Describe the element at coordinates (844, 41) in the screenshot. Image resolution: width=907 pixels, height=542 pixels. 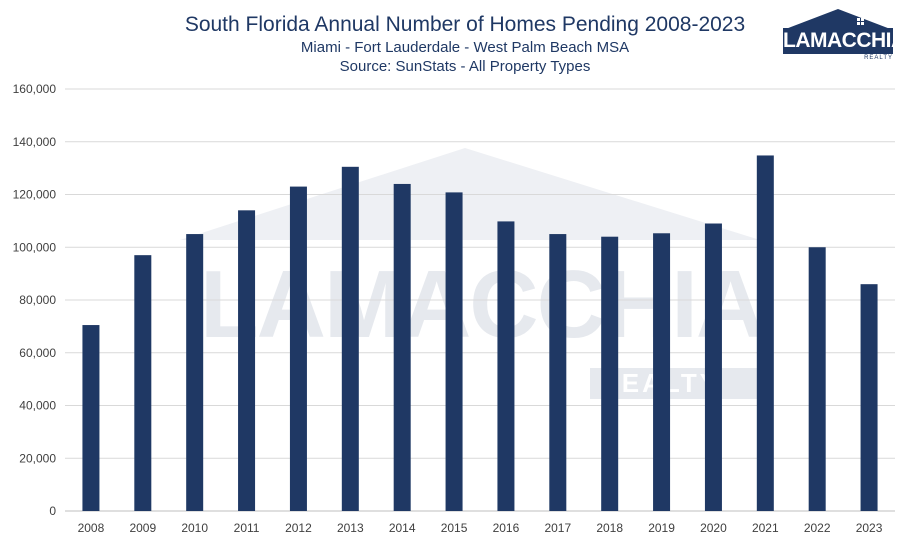
I see `logo-brand: LAMACCHIA` at that location.